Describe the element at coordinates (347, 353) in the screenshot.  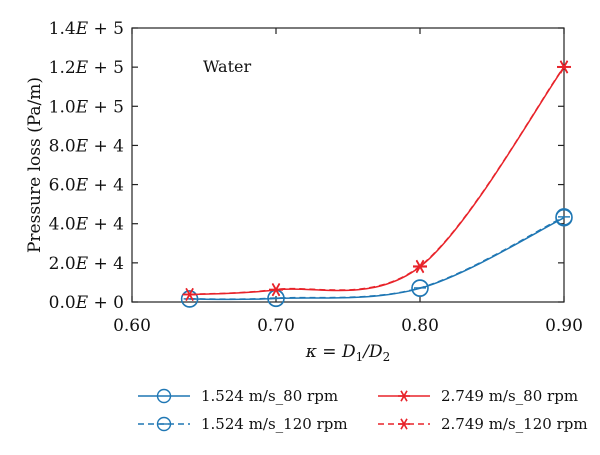
I see `x-axis-title: κ = D1/D2` at that location.